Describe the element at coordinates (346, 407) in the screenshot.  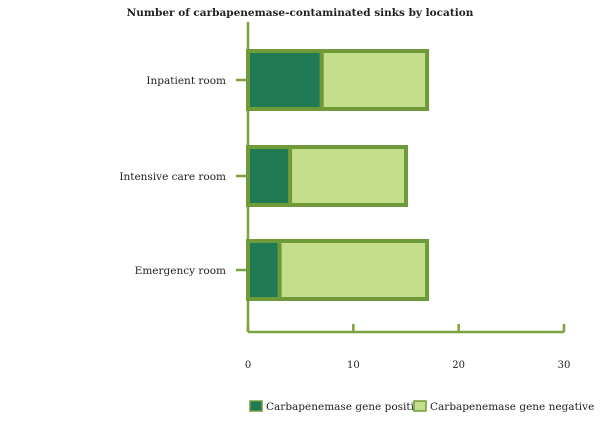
I see `legend-label: Carbapenemase gene positive` at that location.